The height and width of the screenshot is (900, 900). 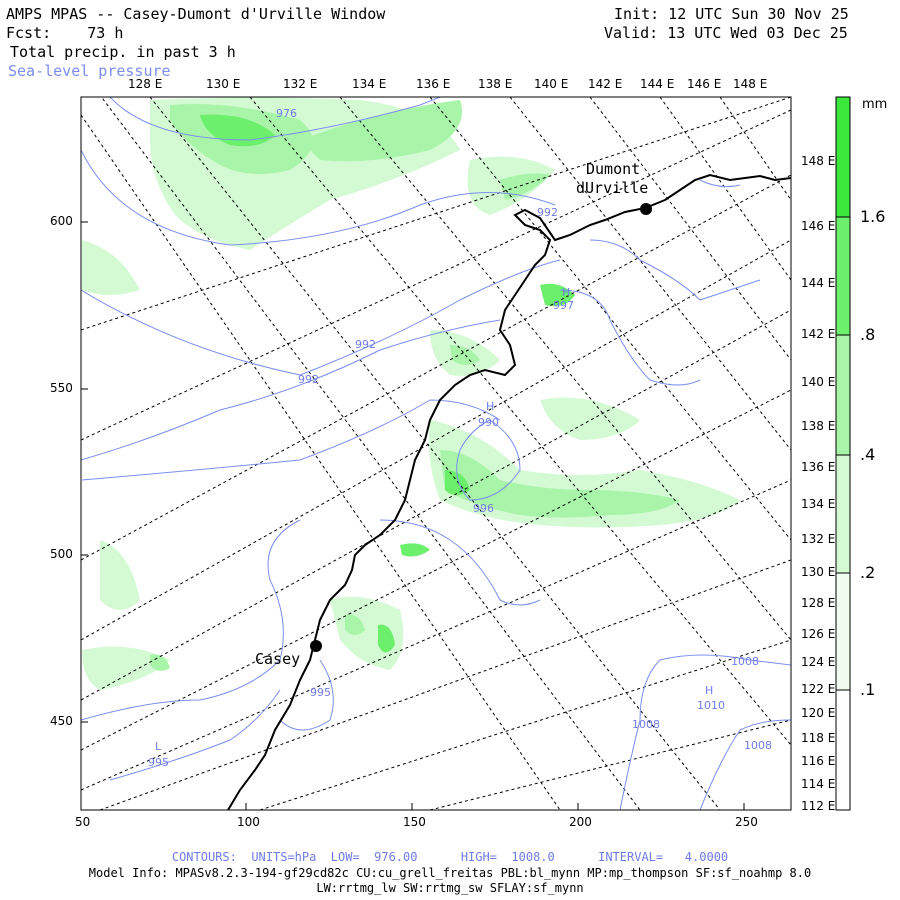 I want to click on init-time: Init: 12 UTC Sun 30 Nov 25, so click(x=731, y=14).